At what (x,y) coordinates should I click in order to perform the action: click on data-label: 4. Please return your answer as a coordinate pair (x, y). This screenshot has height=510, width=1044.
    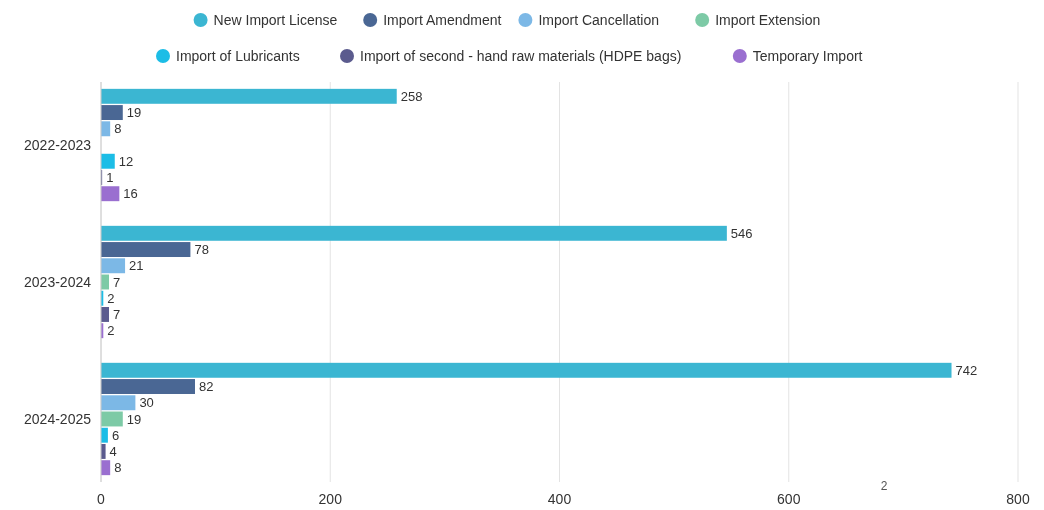
    Looking at the image, I should click on (113, 451).